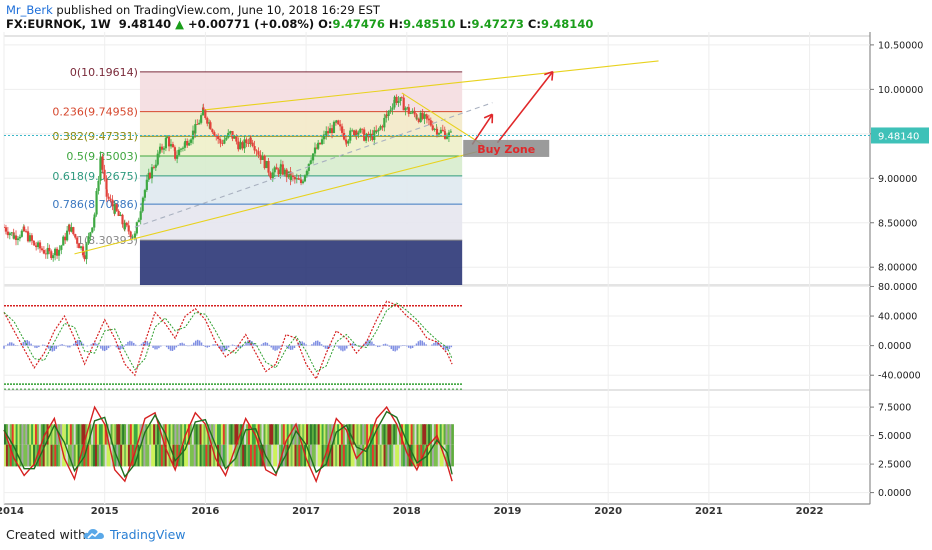  Describe the element at coordinates (506, 148) in the screenshot. I see `buy-zone-box` at that location.